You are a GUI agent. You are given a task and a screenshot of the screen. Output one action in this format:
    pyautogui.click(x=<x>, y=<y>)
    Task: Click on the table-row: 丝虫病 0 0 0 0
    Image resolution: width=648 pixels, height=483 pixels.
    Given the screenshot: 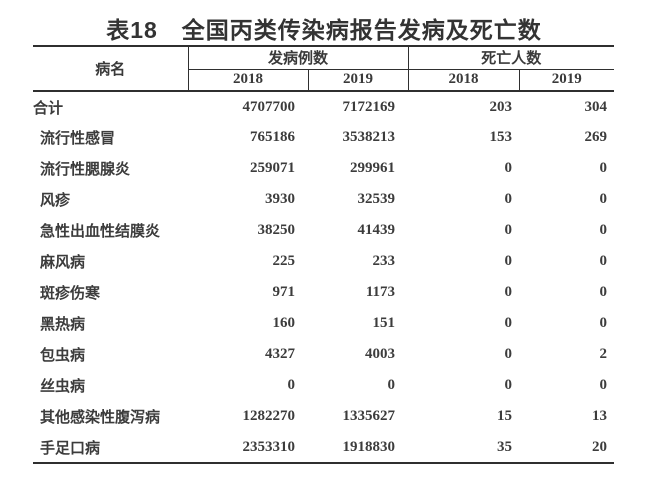 What is the action you would take?
    pyautogui.click(x=323, y=385)
    